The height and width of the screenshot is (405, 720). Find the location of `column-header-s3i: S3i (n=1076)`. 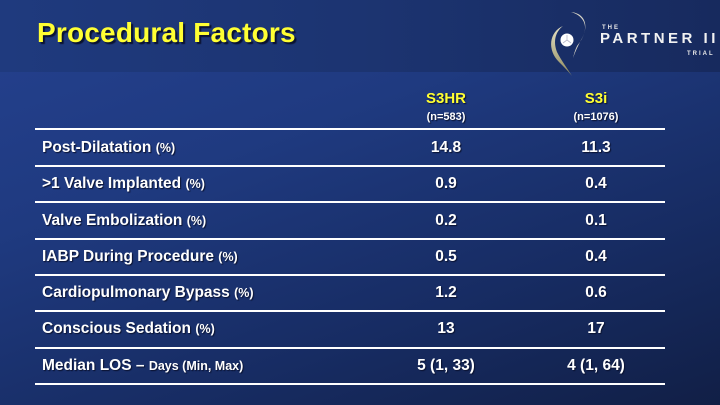

column-header-s3i: S3i (n=1076) is located at coordinates (596, 106).